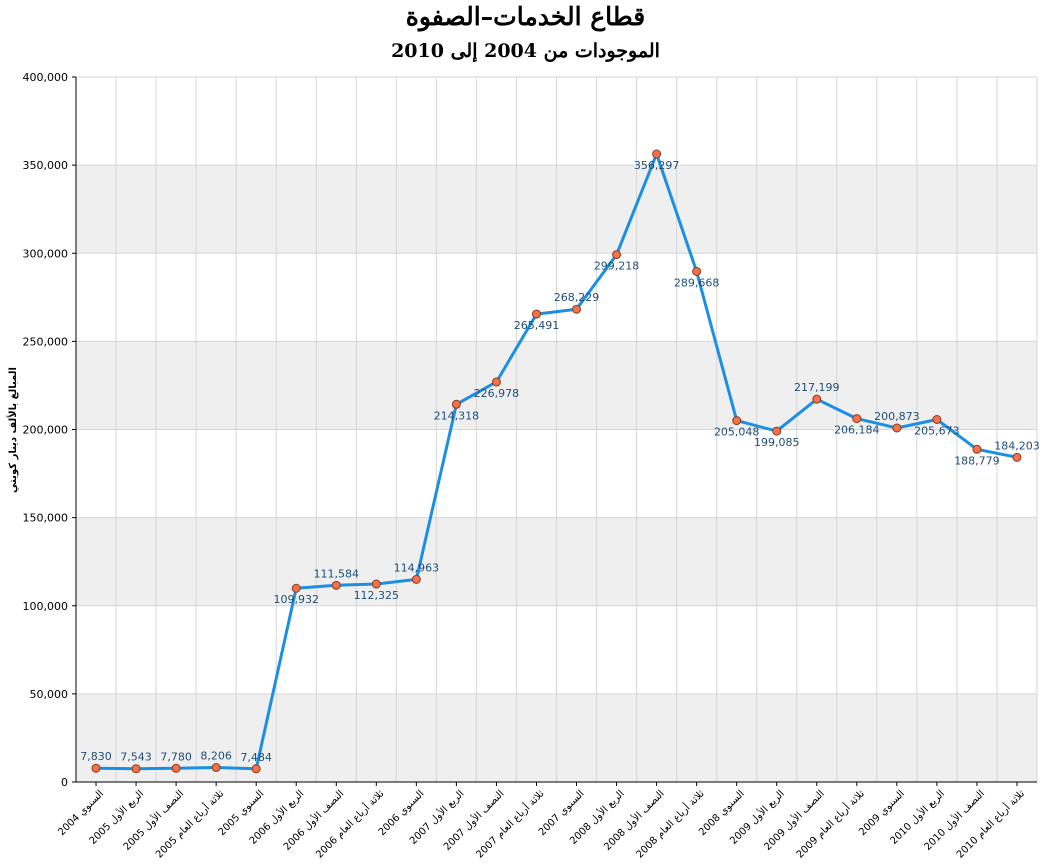  What do you see at coordinates (46, 518) in the screenshot?
I see `y-tick-label: 150,000` at bounding box center [46, 518].